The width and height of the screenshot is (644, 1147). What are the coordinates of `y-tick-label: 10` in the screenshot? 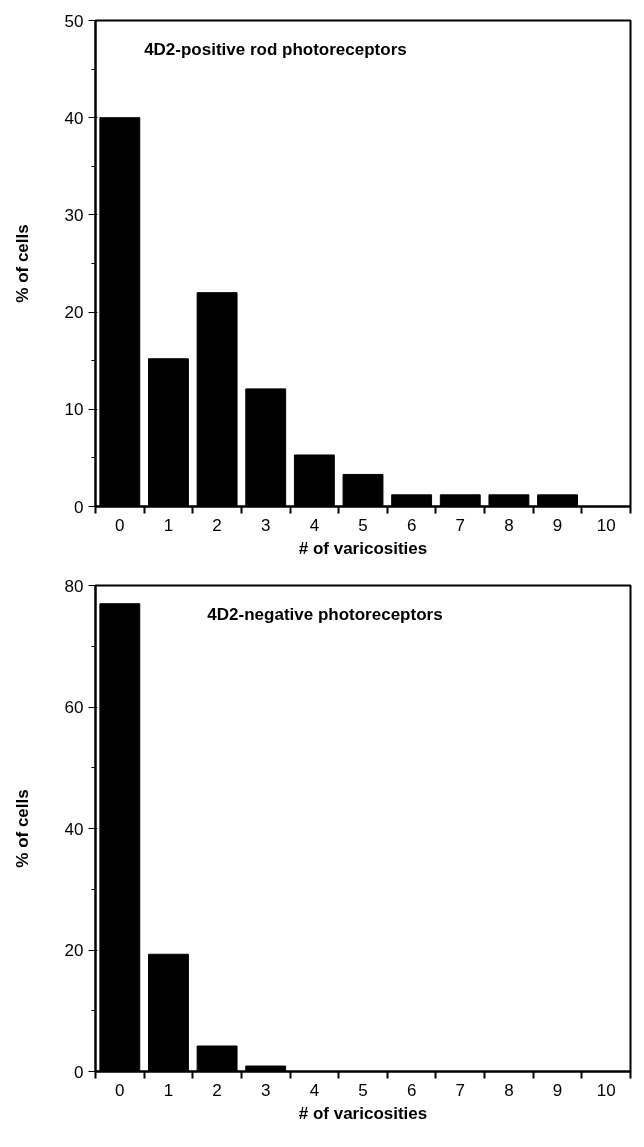 It's located at (74, 410).